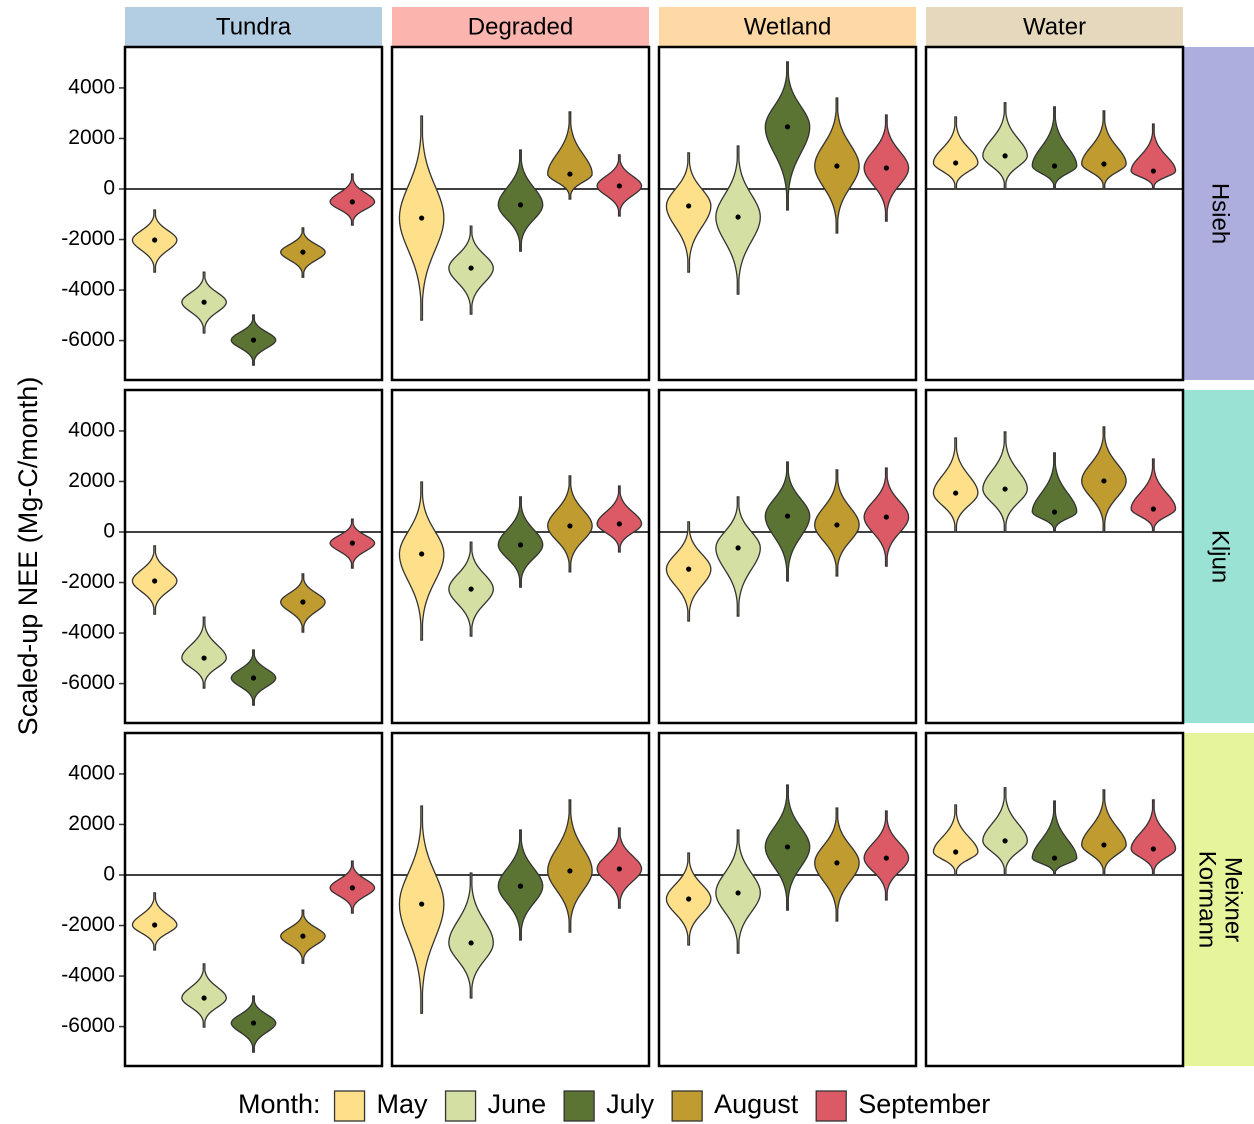 The width and height of the screenshot is (1254, 1124). What do you see at coordinates (1207, 899) in the screenshot?
I see `row-strip-label: Kormann` at bounding box center [1207, 899].